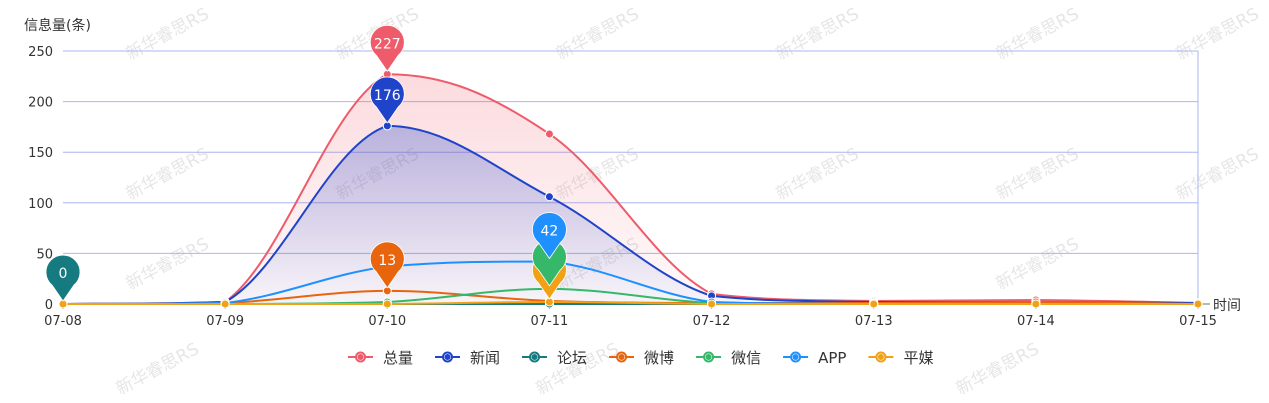 The width and height of the screenshot is (1269, 403). I want to click on y-tick-label: 200, so click(40, 103).